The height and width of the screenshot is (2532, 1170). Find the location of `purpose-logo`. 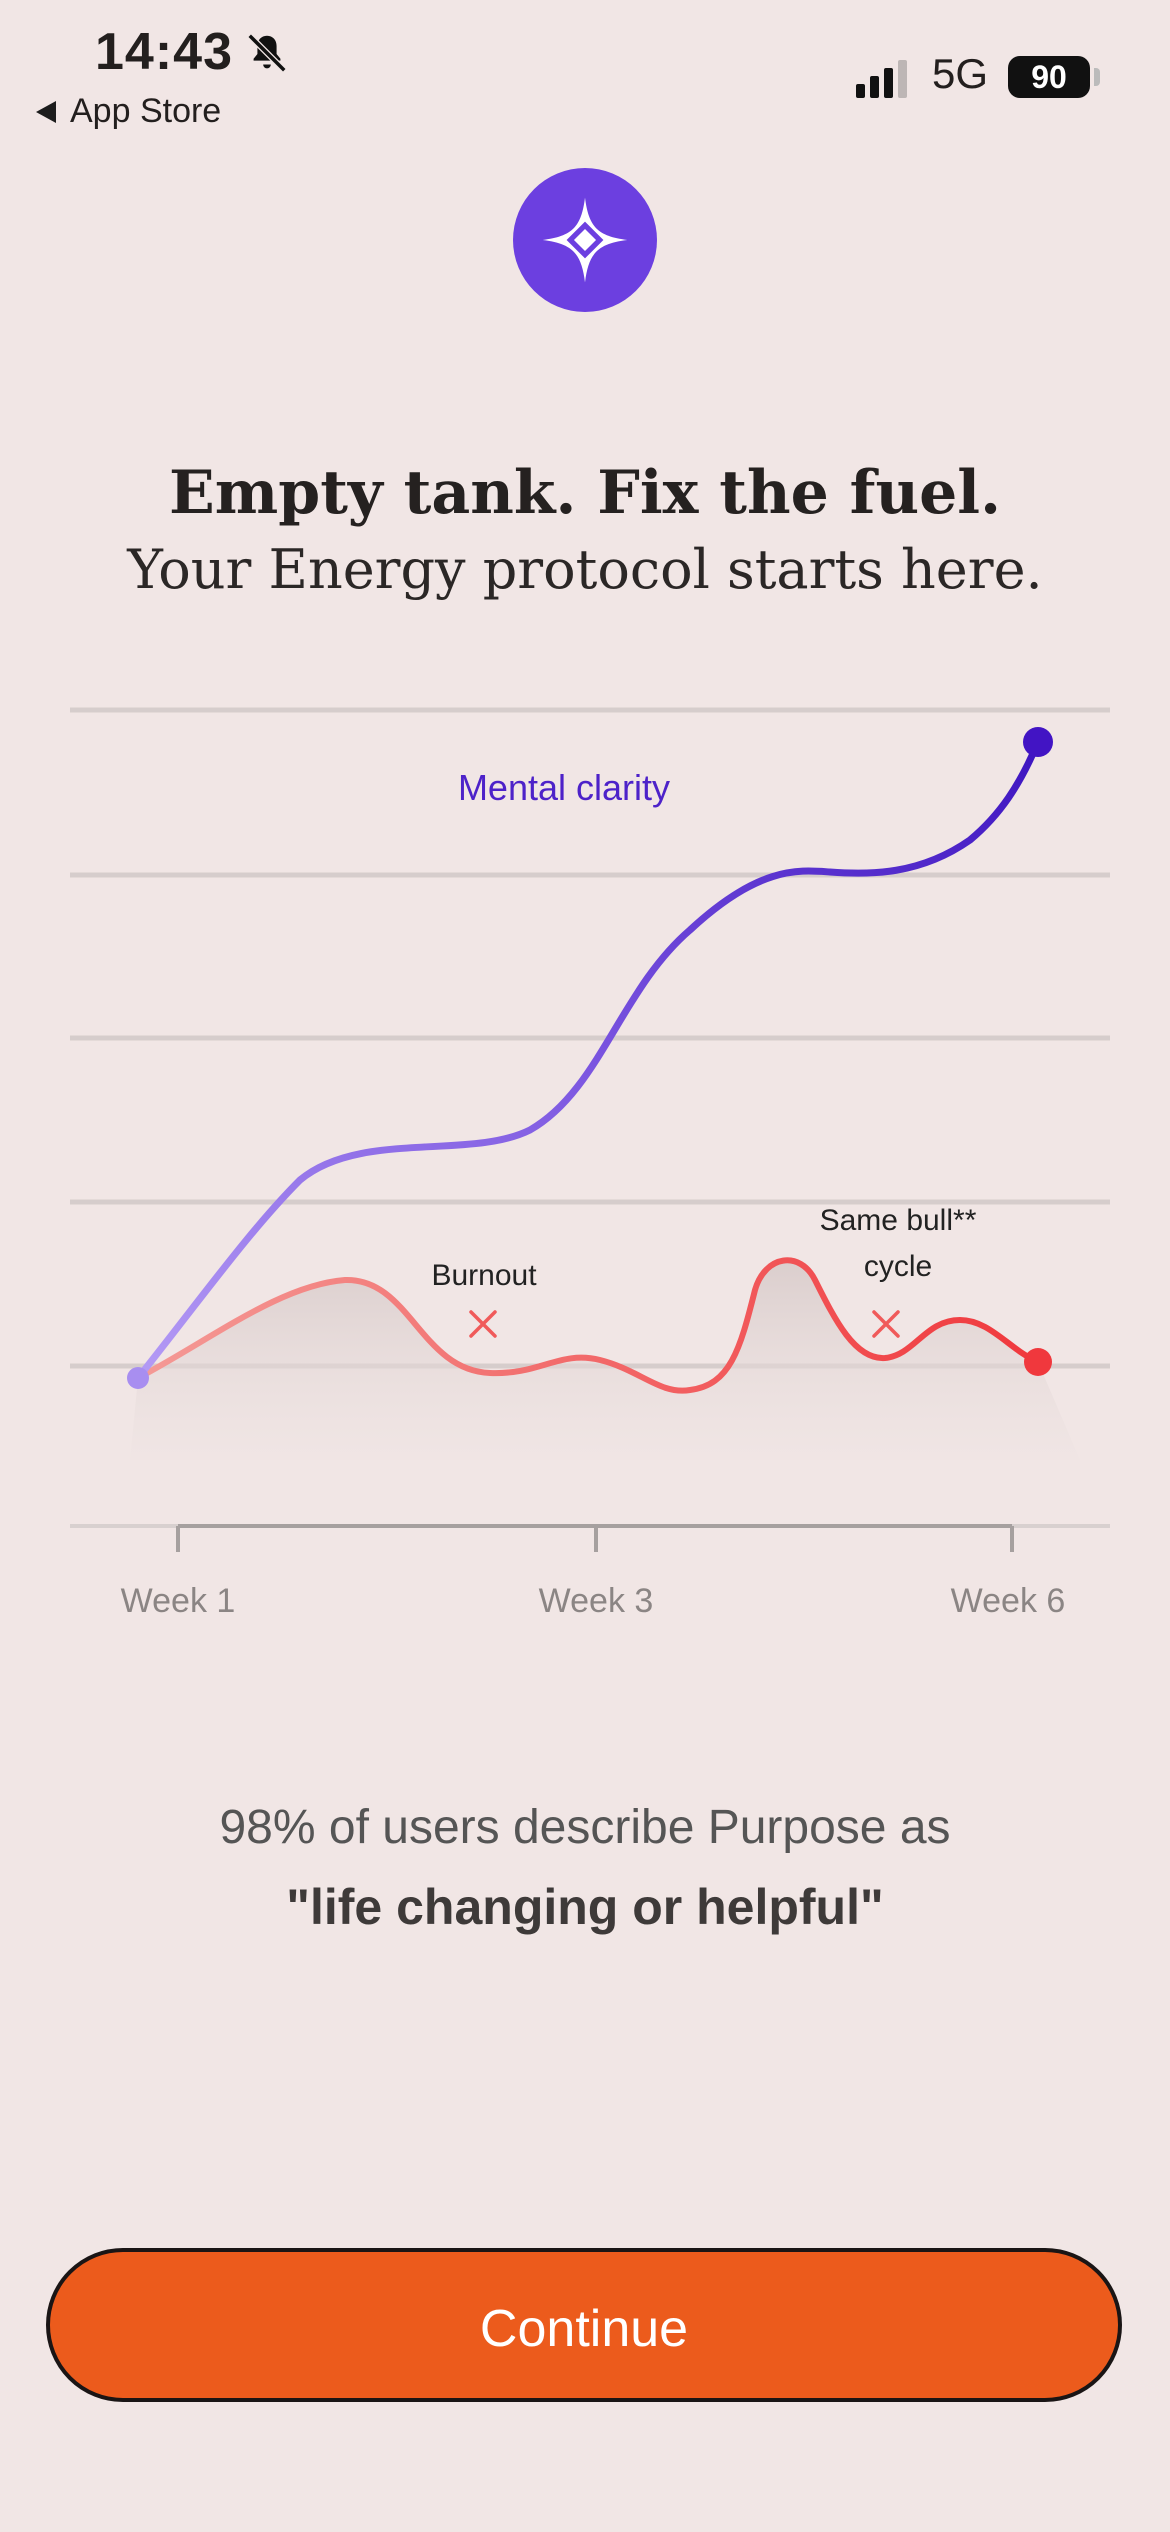

purpose-logo is located at coordinates (585, 240).